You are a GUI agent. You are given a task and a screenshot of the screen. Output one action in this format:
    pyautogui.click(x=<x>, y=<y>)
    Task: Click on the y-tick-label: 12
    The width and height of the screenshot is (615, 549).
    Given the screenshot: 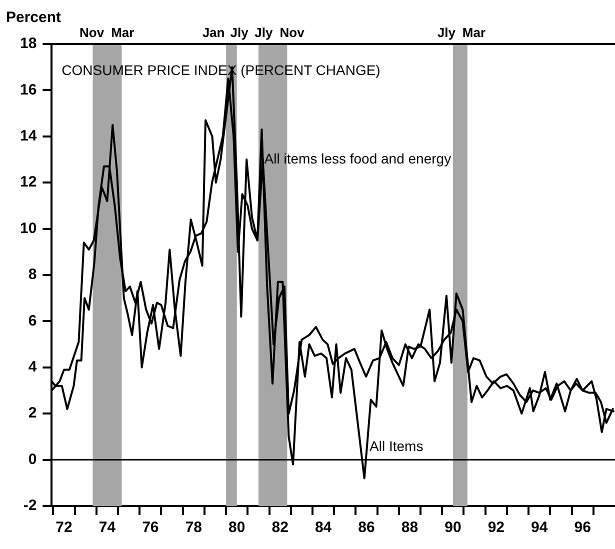 What is the action you would take?
    pyautogui.click(x=28, y=182)
    